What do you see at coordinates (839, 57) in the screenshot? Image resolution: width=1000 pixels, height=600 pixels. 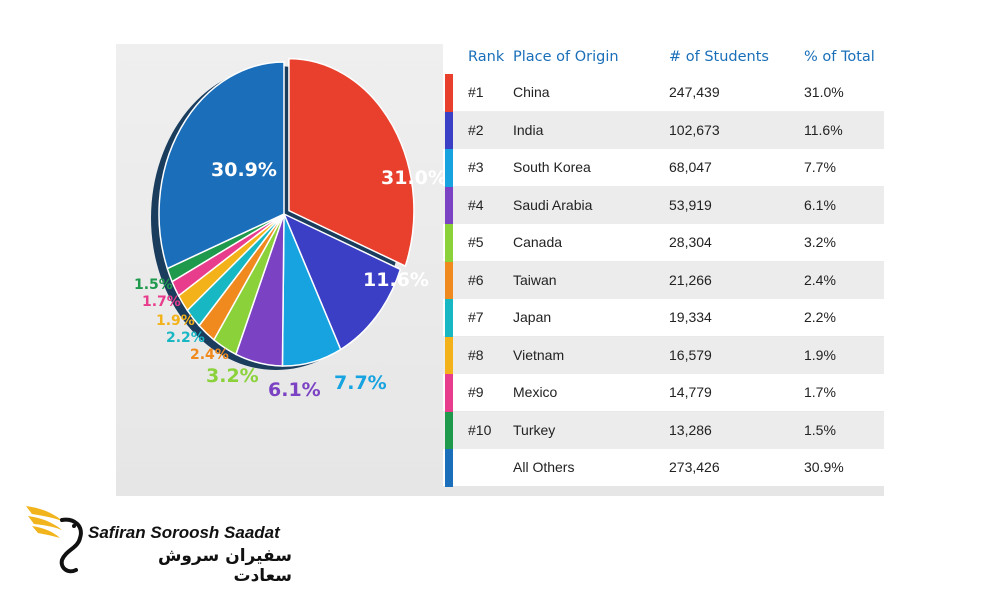 I see `header-pct: % of Total` at bounding box center [839, 57].